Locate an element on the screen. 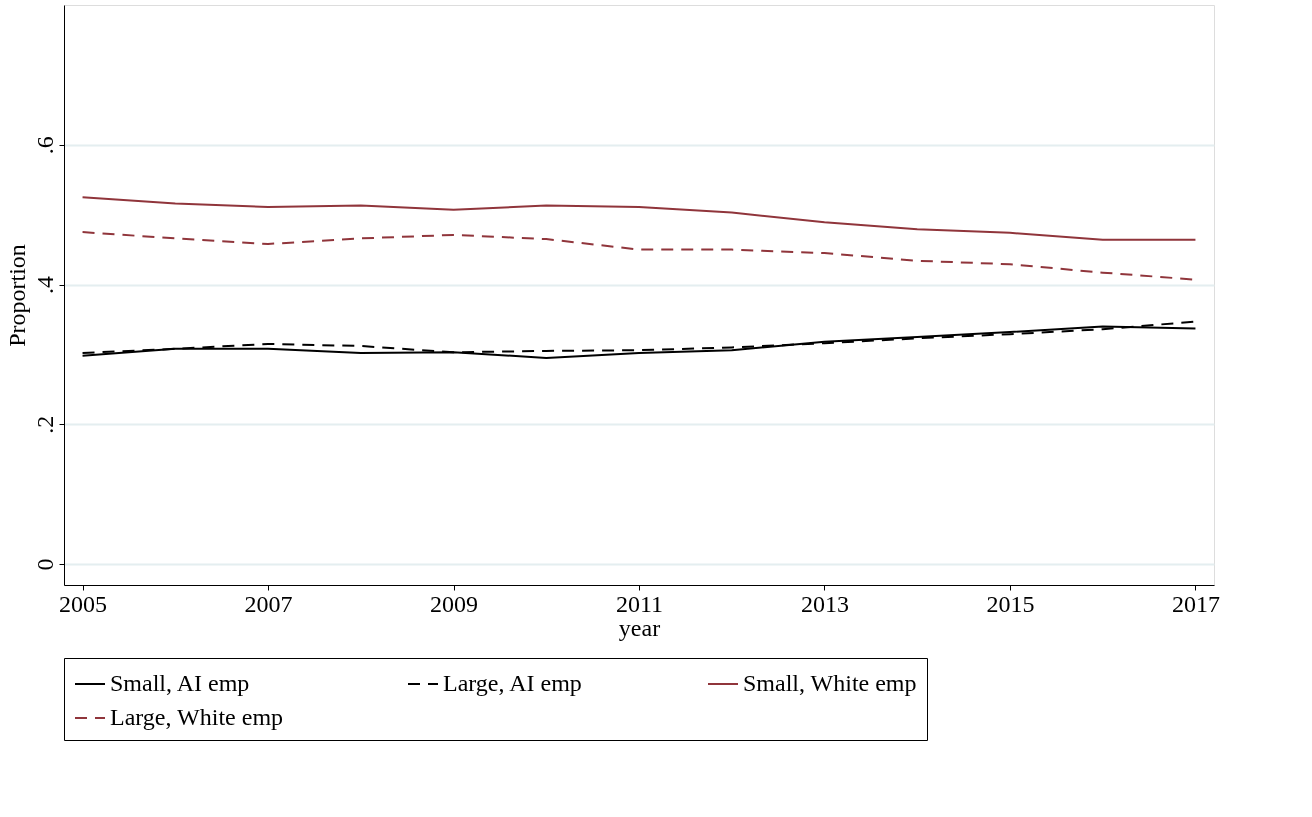 This screenshot has height=817, width=1312. legend-label: Small, White emp is located at coordinates (830, 683).